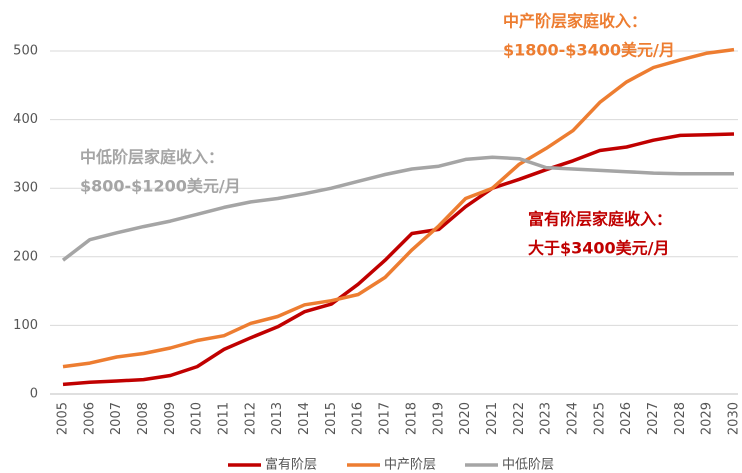  Describe the element at coordinates (589, 50) in the screenshot. I see `annotation: $1800-$3400美元/月` at that location.